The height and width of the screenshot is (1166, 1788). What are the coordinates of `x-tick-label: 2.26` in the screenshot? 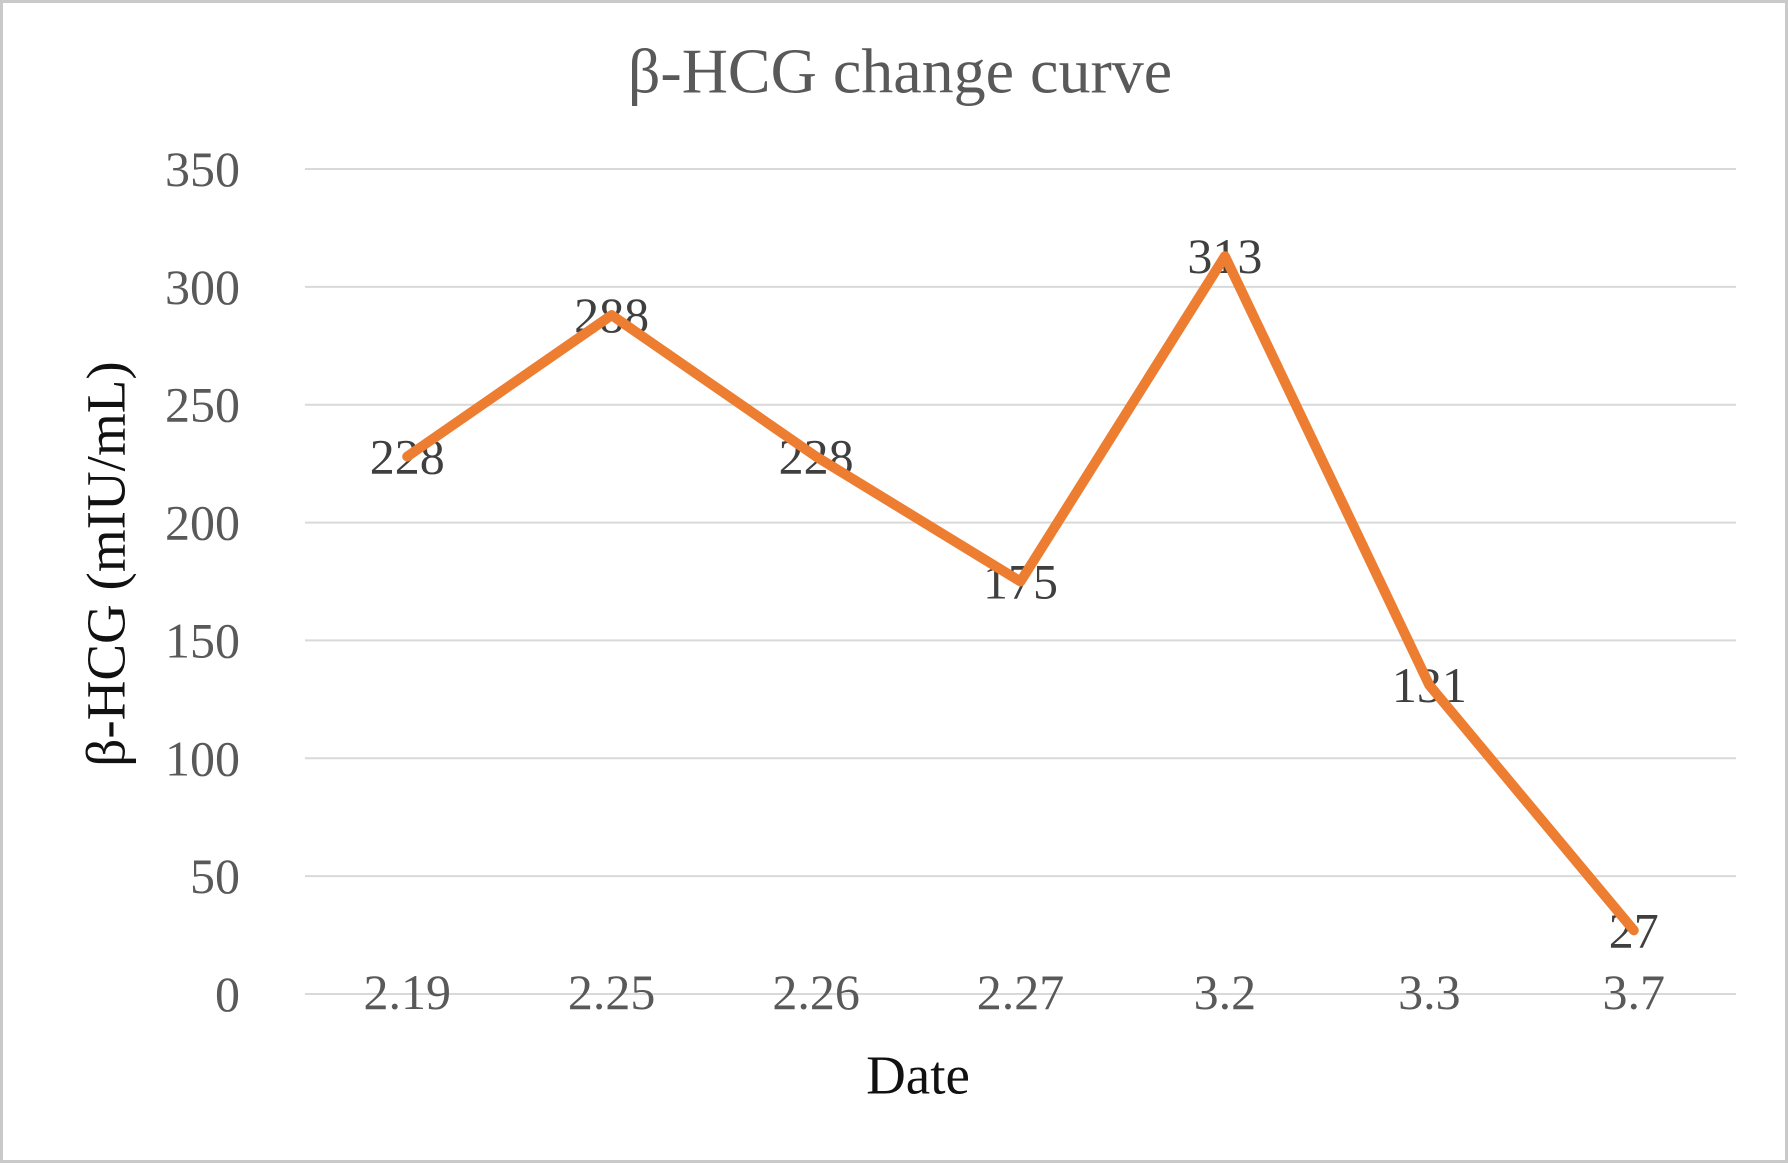 It's located at (816, 992).